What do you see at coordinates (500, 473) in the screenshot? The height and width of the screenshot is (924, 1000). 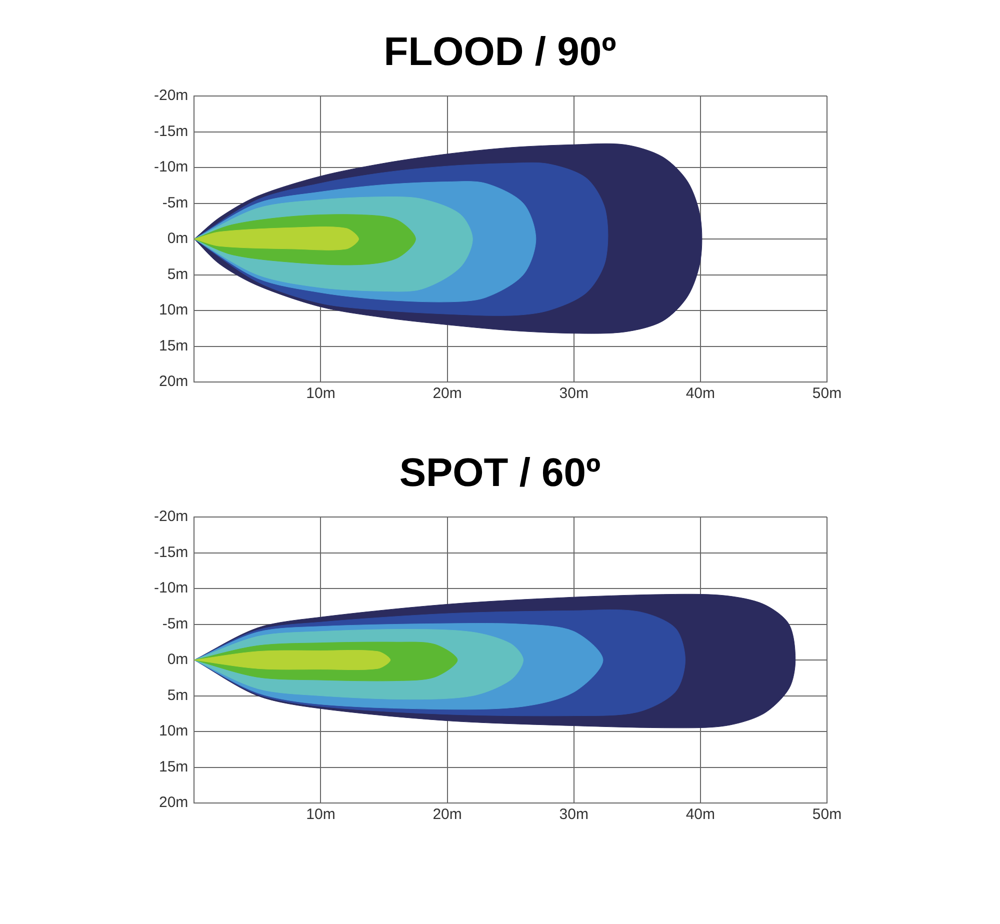 I see `chart-title: SPOT / 60º` at bounding box center [500, 473].